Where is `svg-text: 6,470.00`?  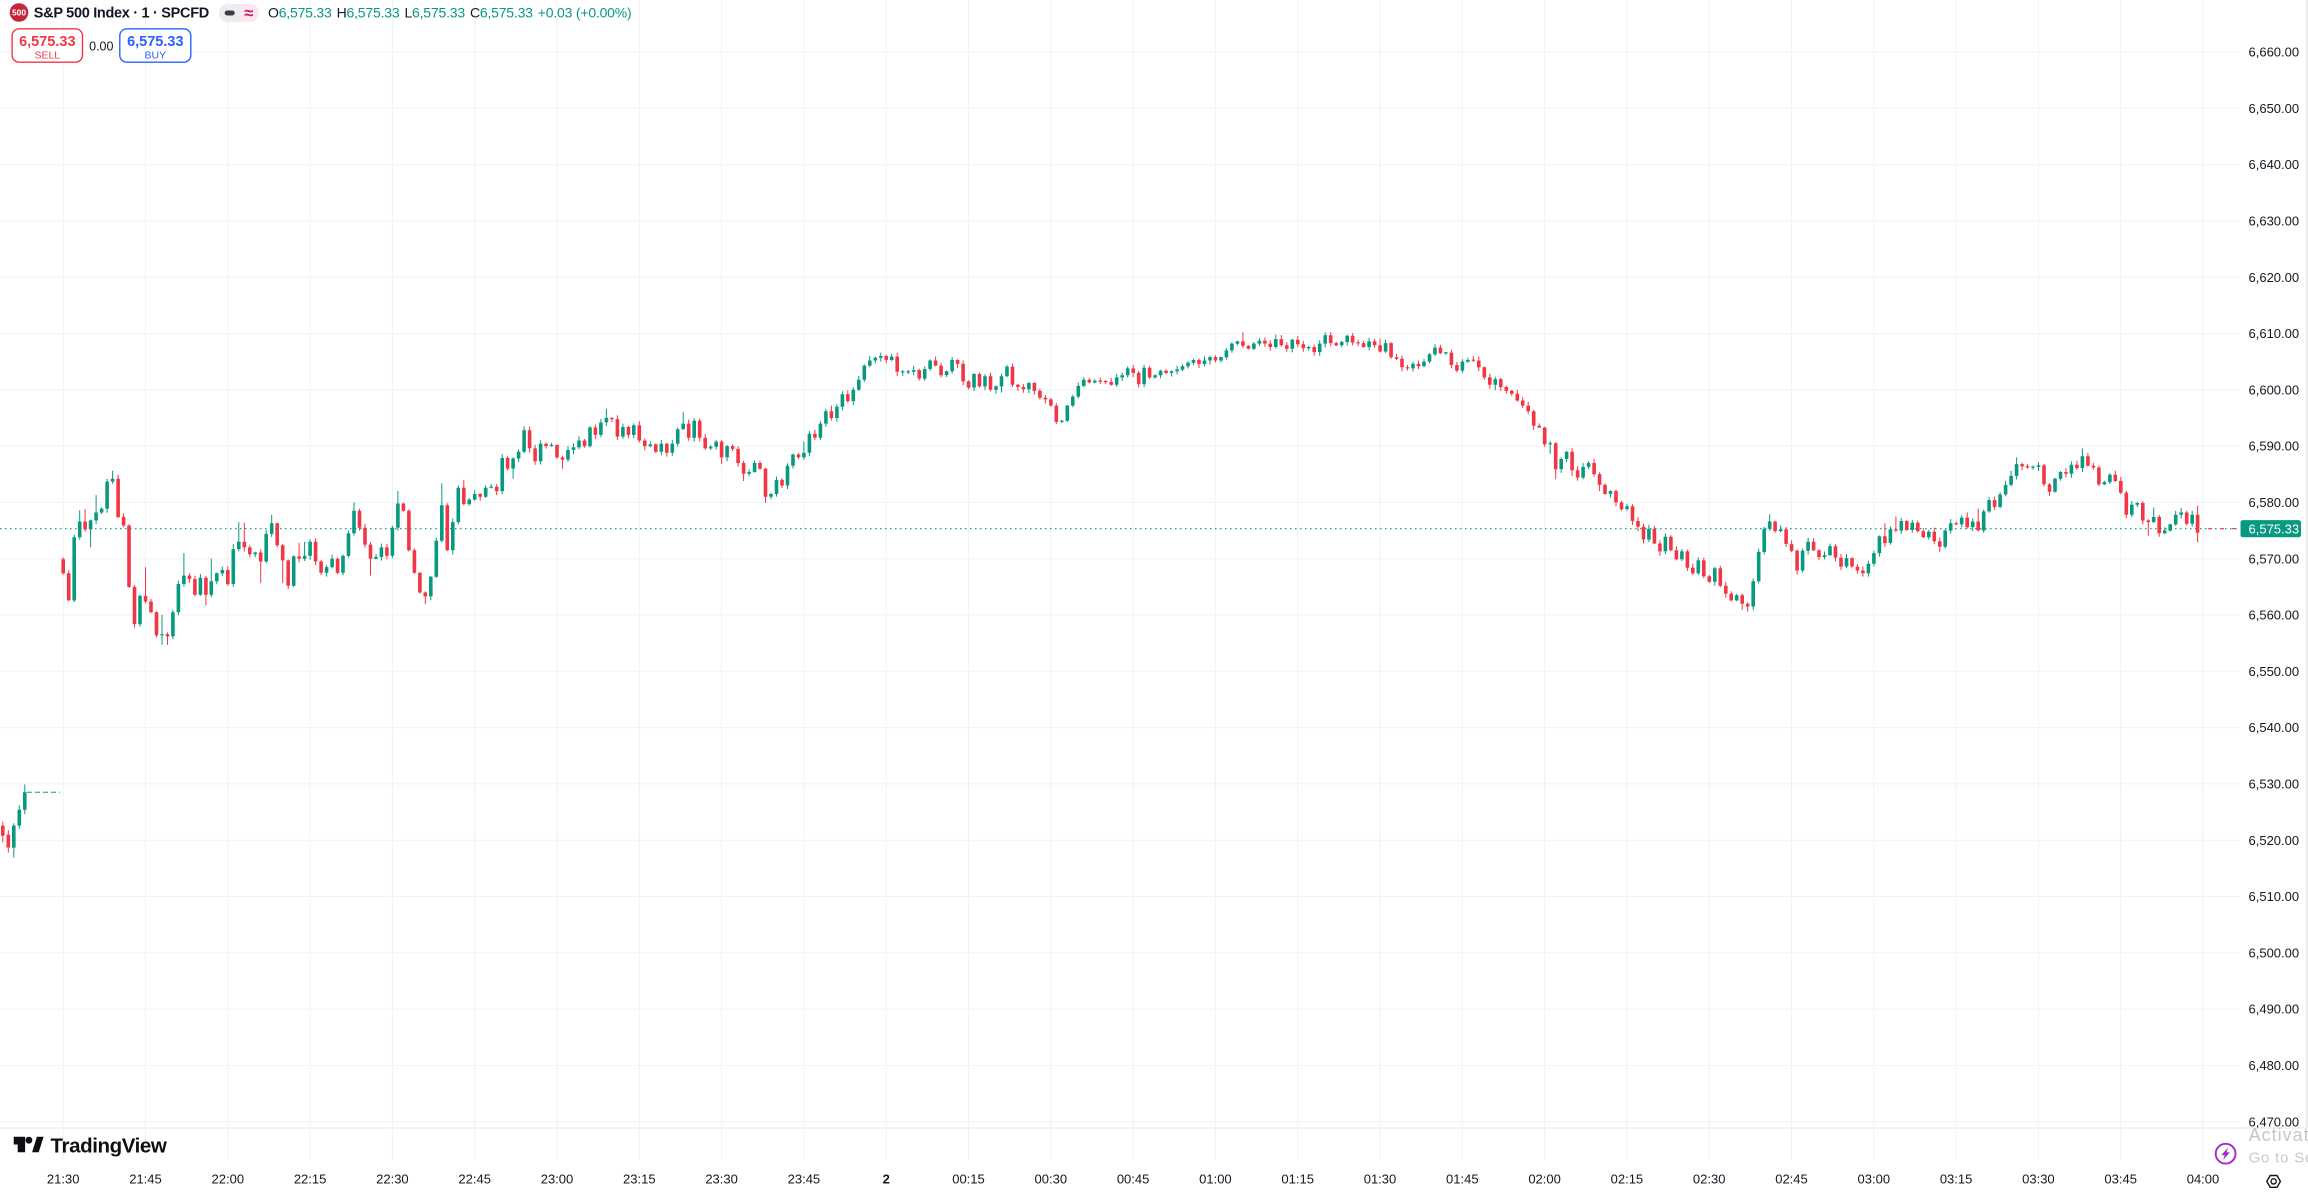 svg-text: 6,470.00 is located at coordinates (2274, 1121).